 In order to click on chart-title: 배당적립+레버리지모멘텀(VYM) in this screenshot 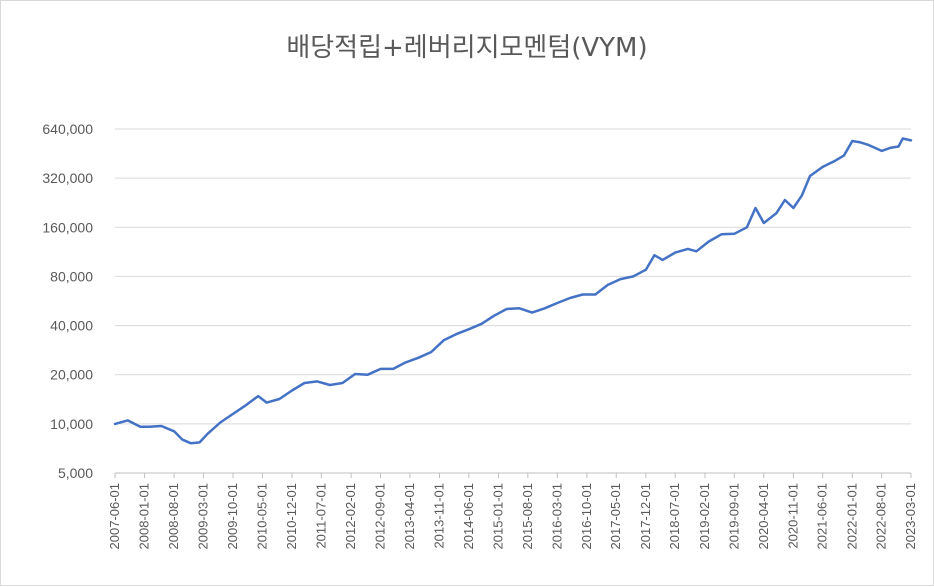, I will do `click(467, 48)`.